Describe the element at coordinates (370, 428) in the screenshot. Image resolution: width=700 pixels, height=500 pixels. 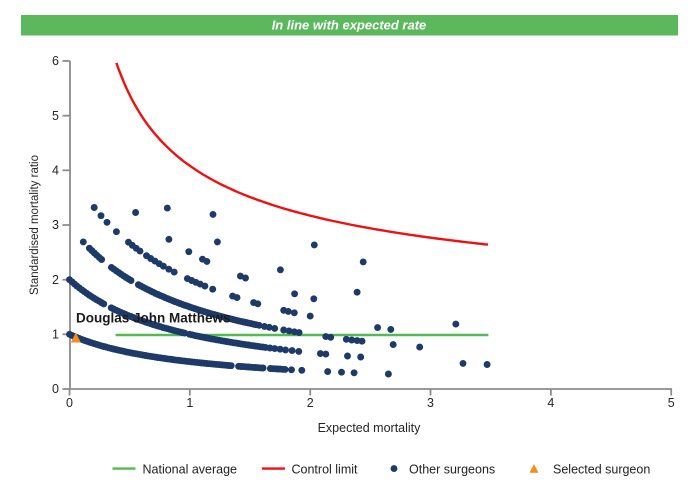
I see `svg-text: Expected mortality` at that location.